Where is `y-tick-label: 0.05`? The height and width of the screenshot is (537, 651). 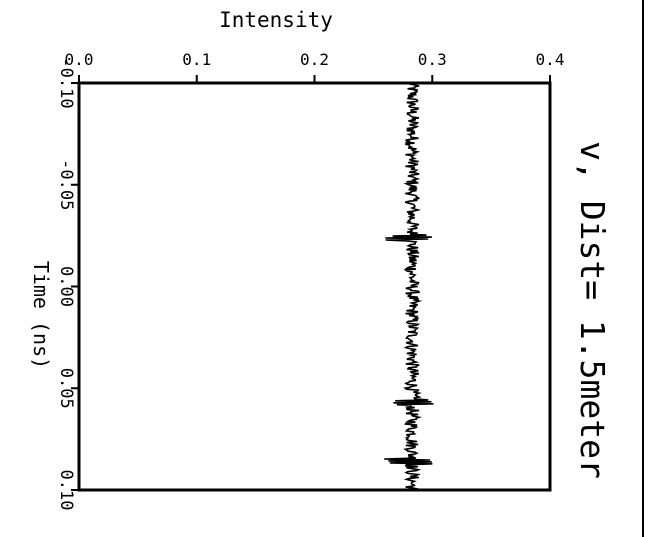
y-tick-label: 0.05 is located at coordinates (66, 388).